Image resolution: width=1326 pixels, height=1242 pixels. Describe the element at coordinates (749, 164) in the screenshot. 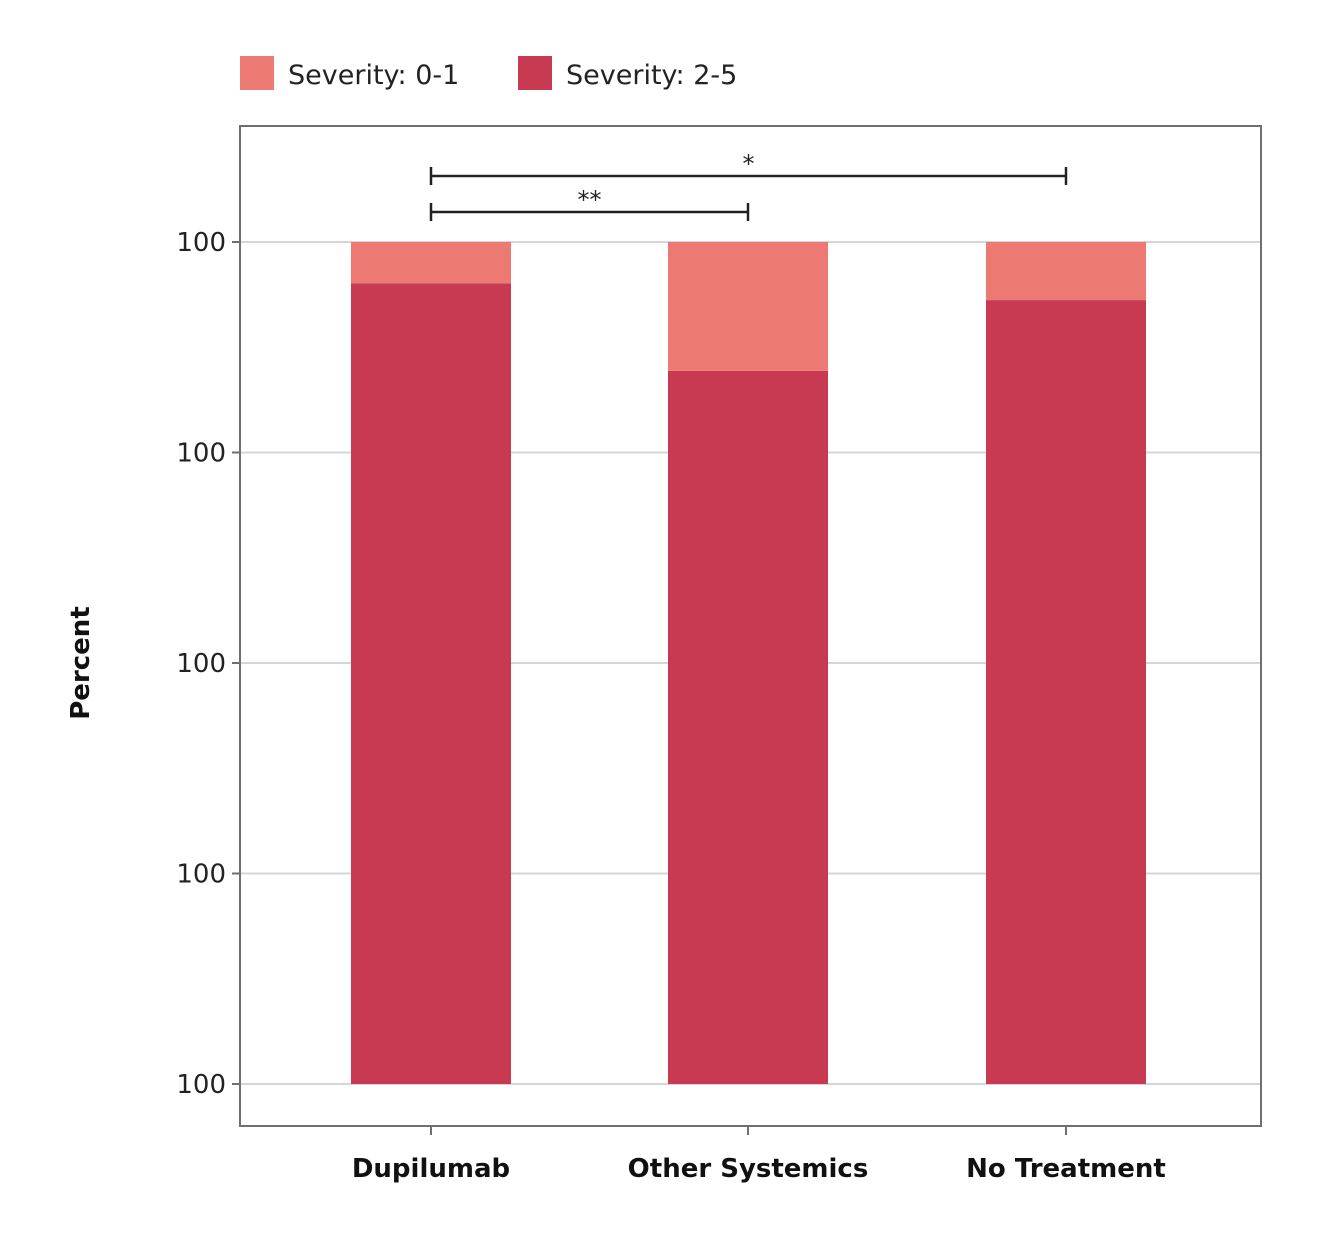

I see `significance-label: *` at that location.